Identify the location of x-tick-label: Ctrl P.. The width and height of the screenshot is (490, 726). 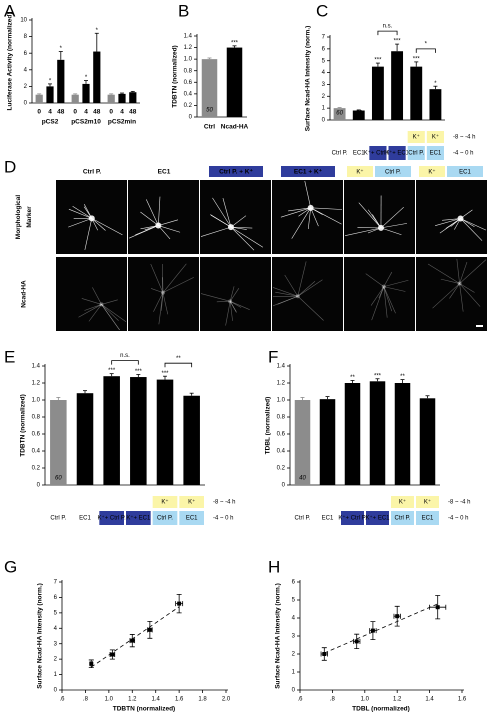
(58, 519).